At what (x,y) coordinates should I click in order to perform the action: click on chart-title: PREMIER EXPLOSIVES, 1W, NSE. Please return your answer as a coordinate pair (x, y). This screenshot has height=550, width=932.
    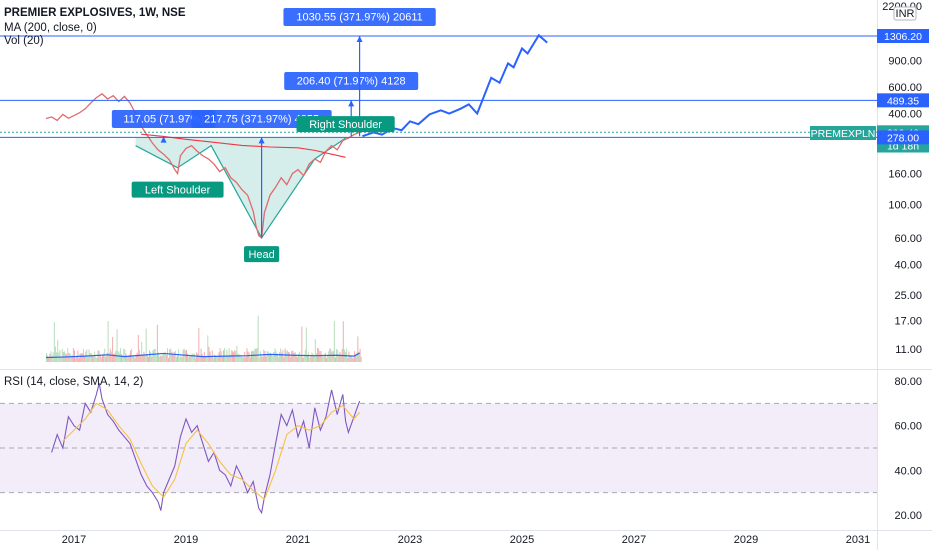
    Looking at the image, I should click on (95, 13).